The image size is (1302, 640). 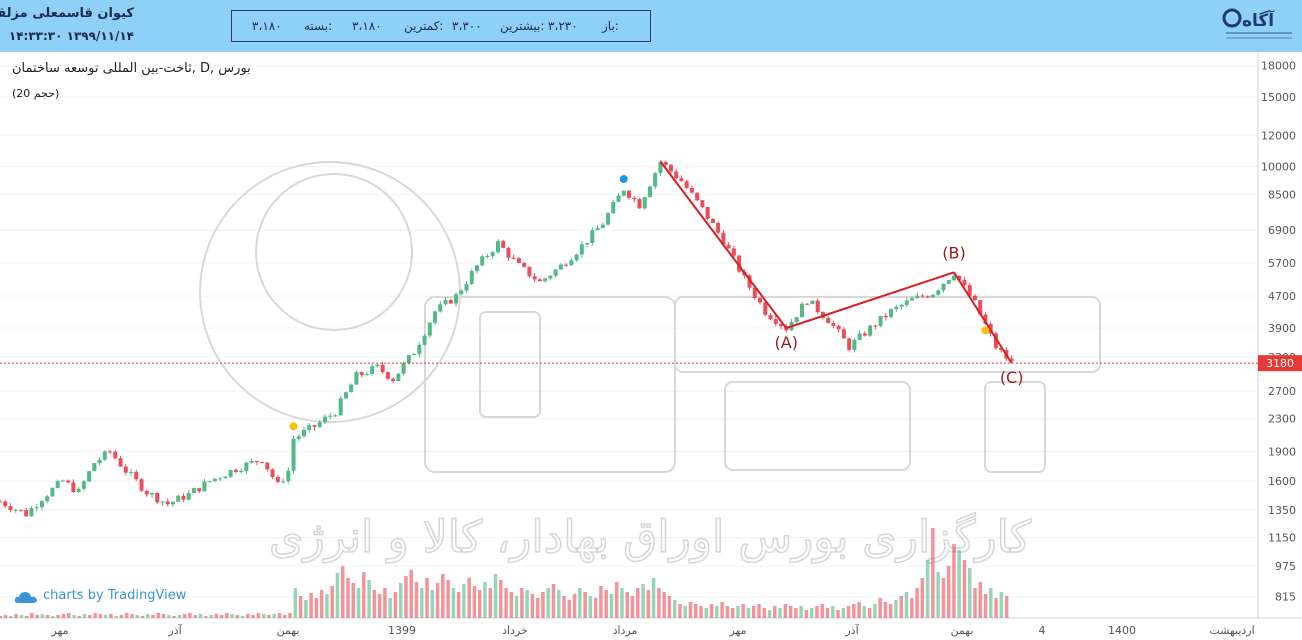 What do you see at coordinates (1285, 566) in the screenshot?
I see `y-tick-label: 975` at bounding box center [1285, 566].